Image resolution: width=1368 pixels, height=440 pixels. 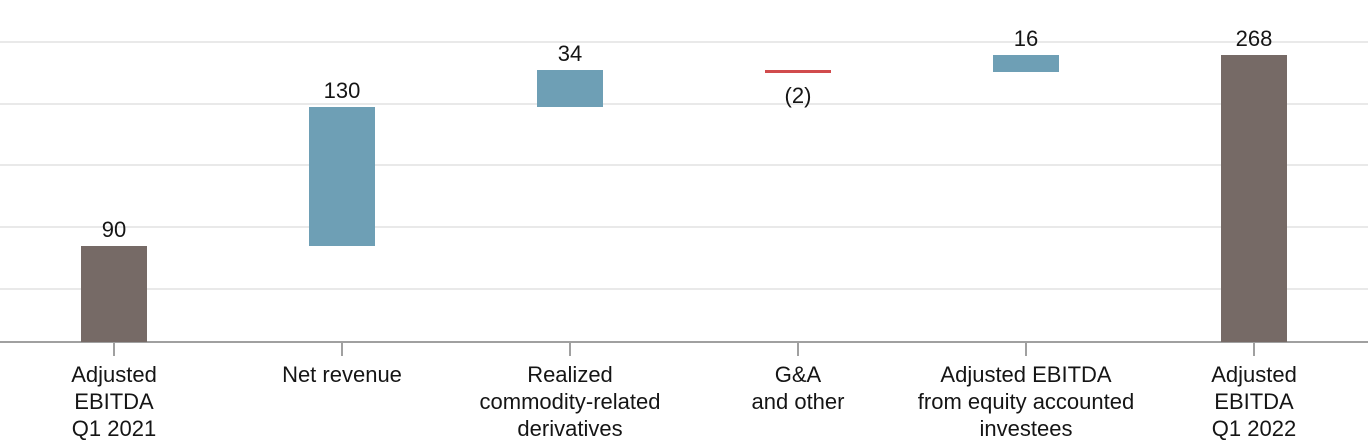 What do you see at coordinates (114, 229) in the screenshot?
I see `bar-value-label: 90` at bounding box center [114, 229].